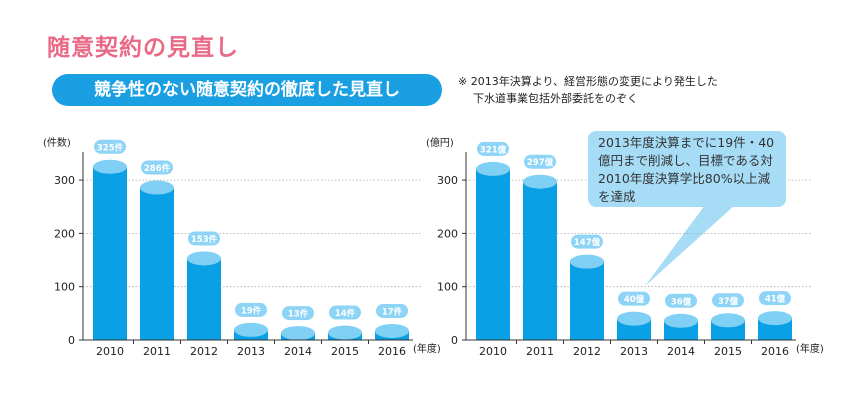 This screenshot has width=860, height=414. What do you see at coordinates (57, 142) in the screenshot?
I see `y-axis-label: (件数)` at bounding box center [57, 142].